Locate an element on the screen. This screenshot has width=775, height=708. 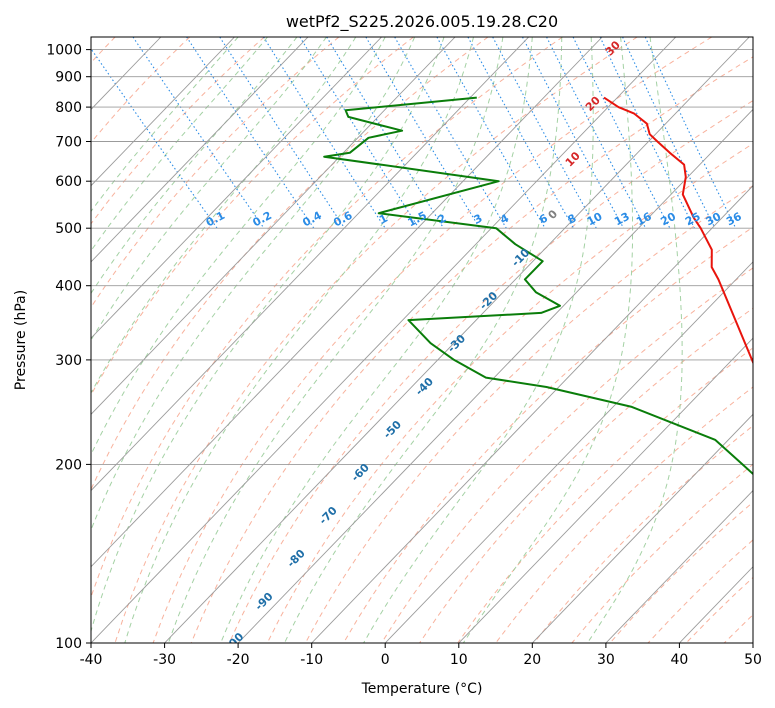
x-tick-label: -20 is located at coordinates (238, 660).